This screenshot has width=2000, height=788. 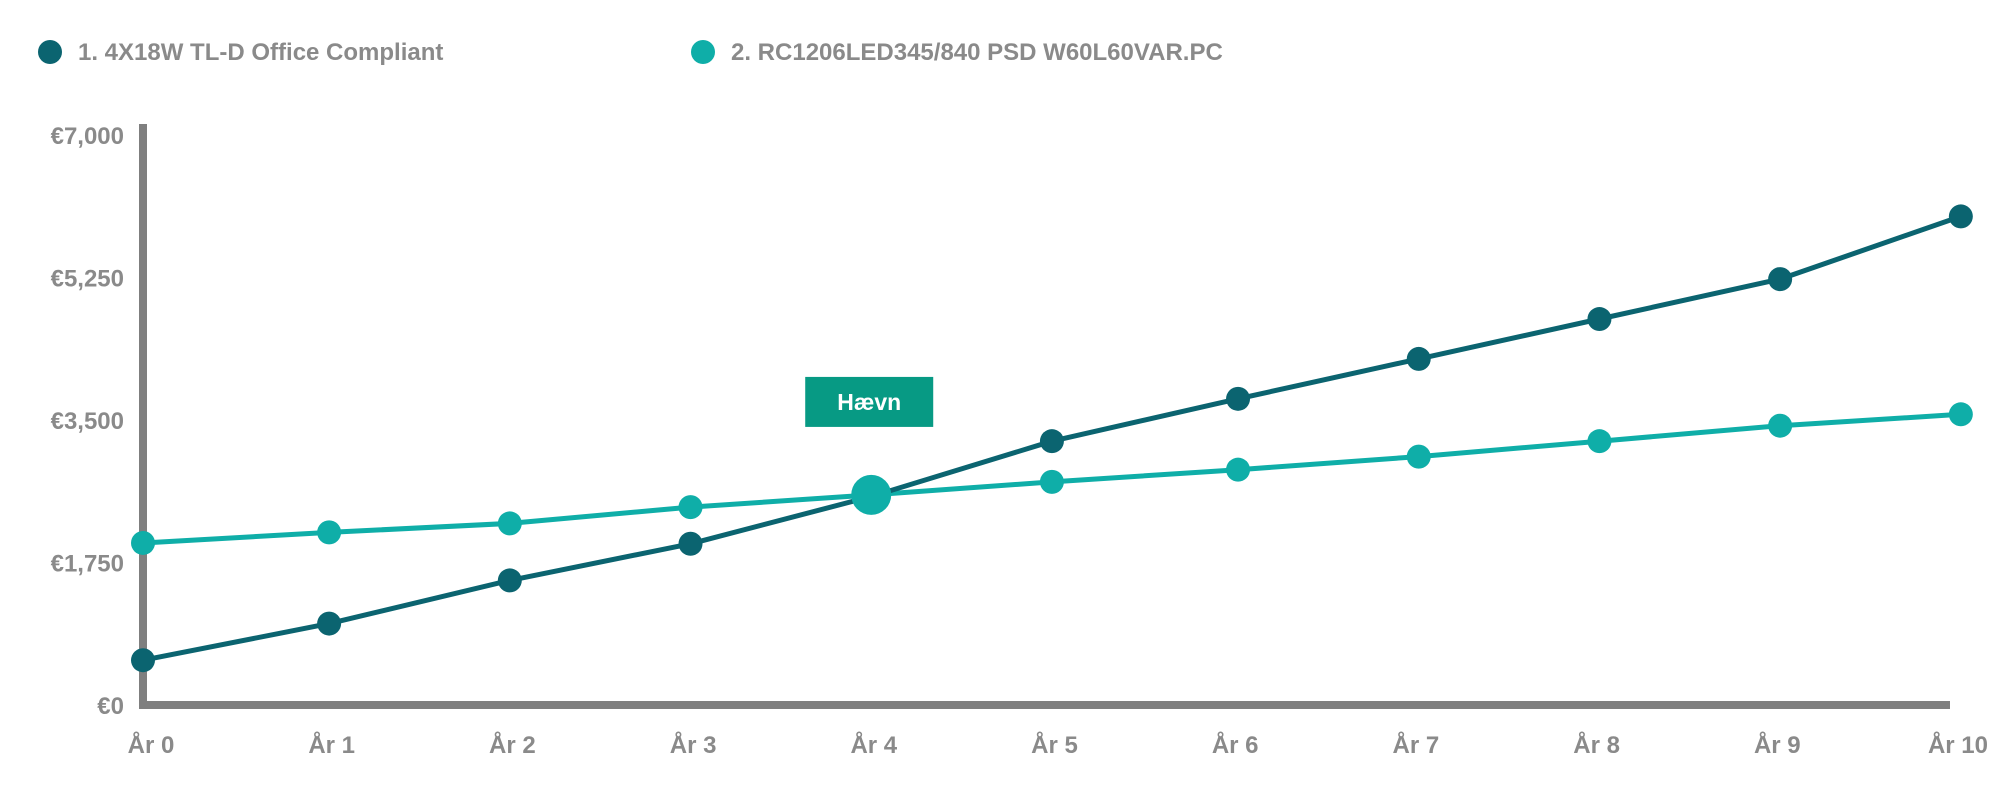 I want to click on y-tick-label: €3,500, so click(x=87, y=421).